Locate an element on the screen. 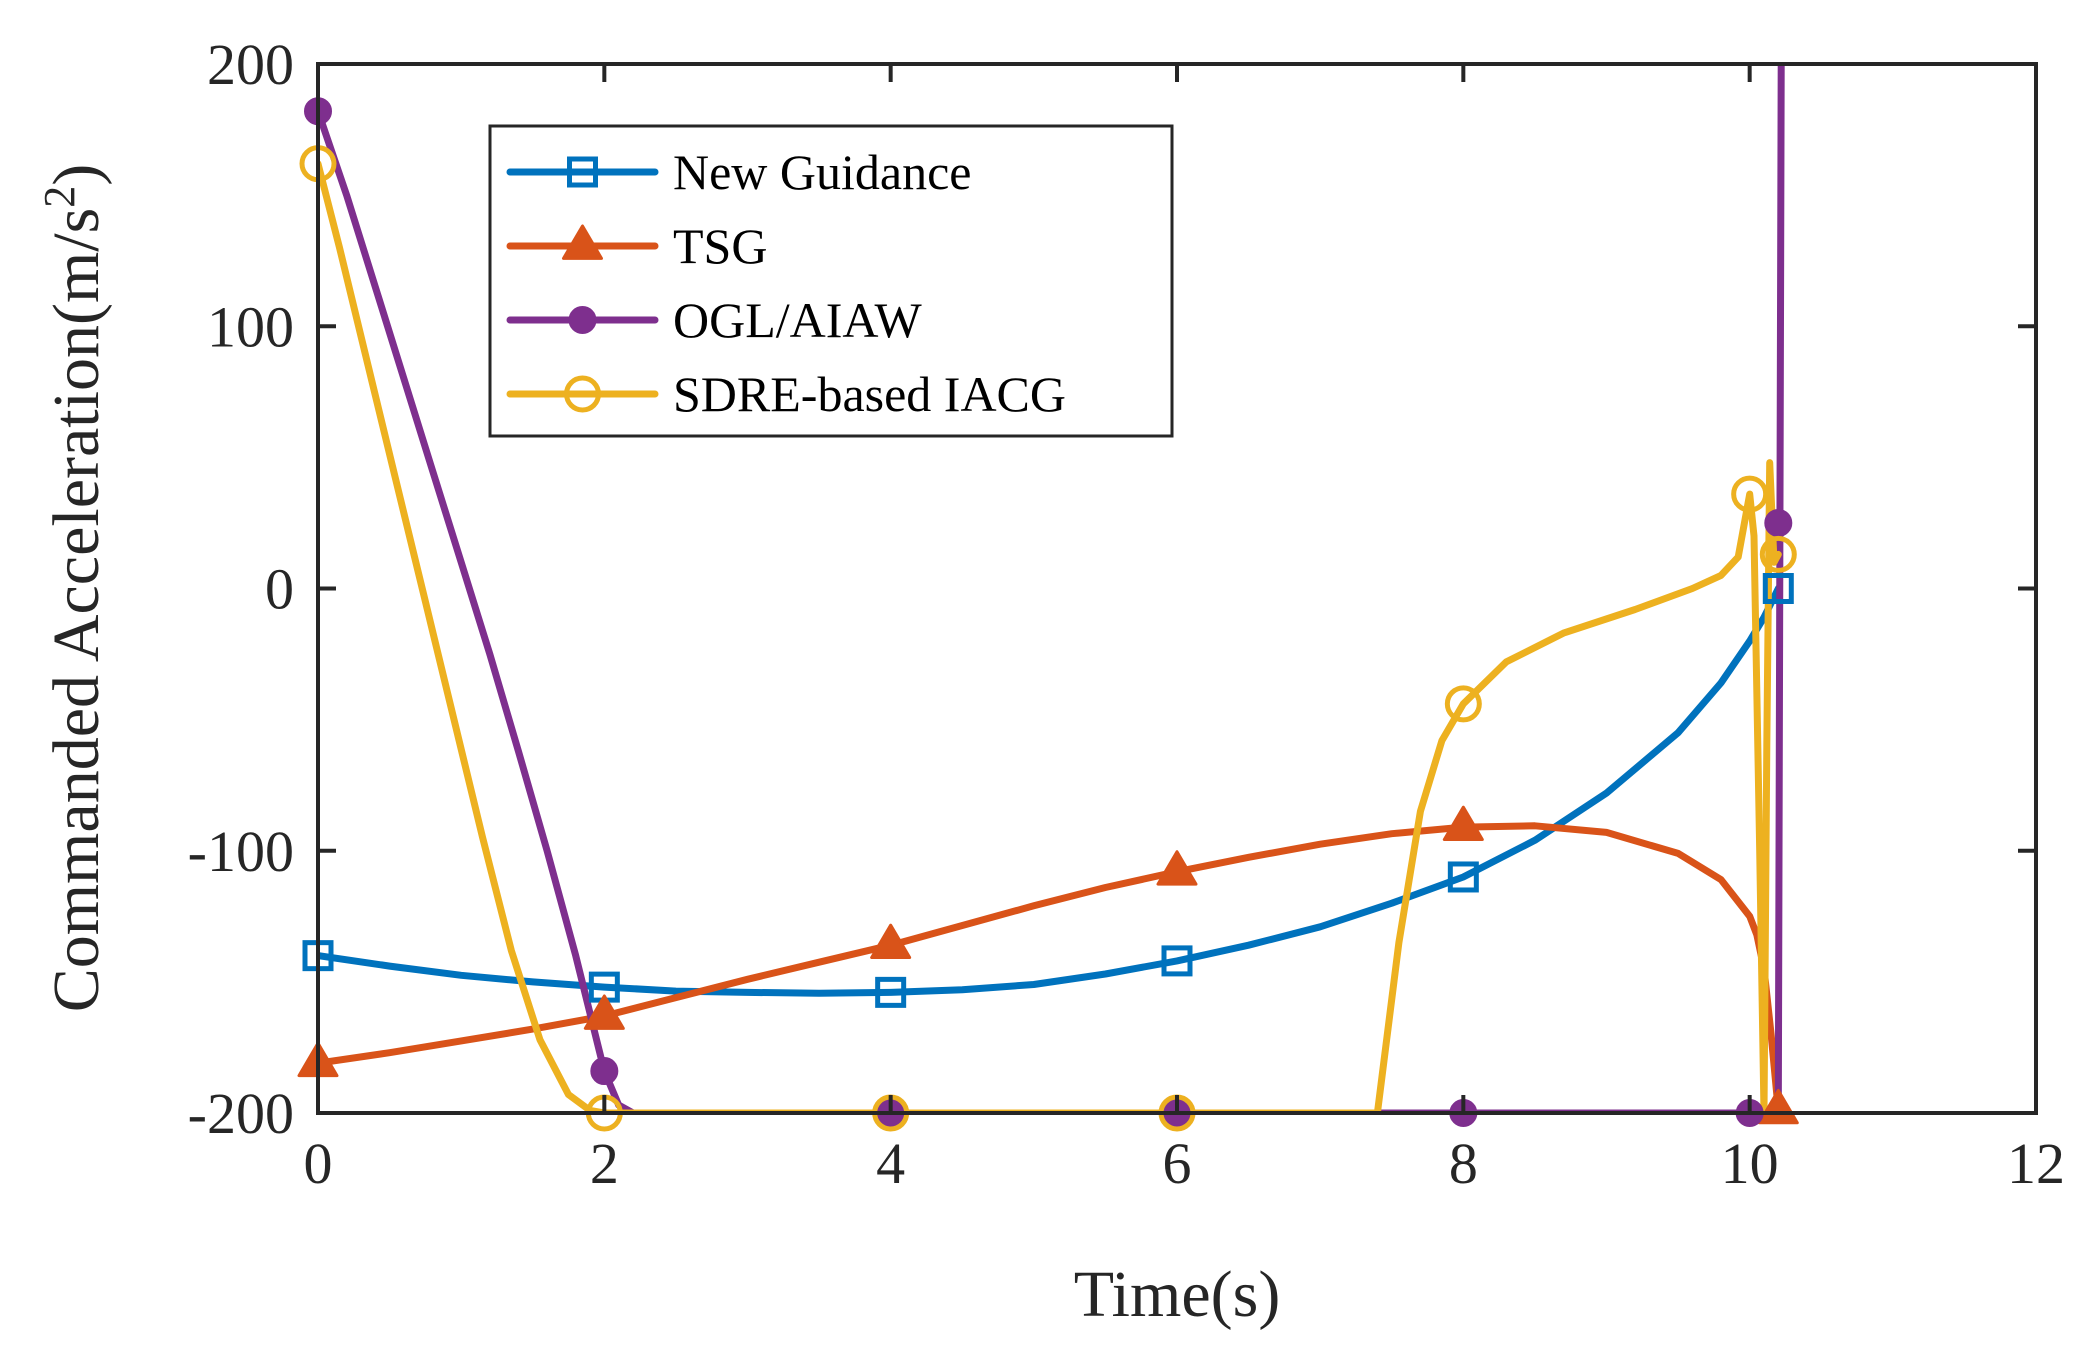  legend-label-sdre-based-iacg: SDRE-based IACG is located at coordinates (869, 394).